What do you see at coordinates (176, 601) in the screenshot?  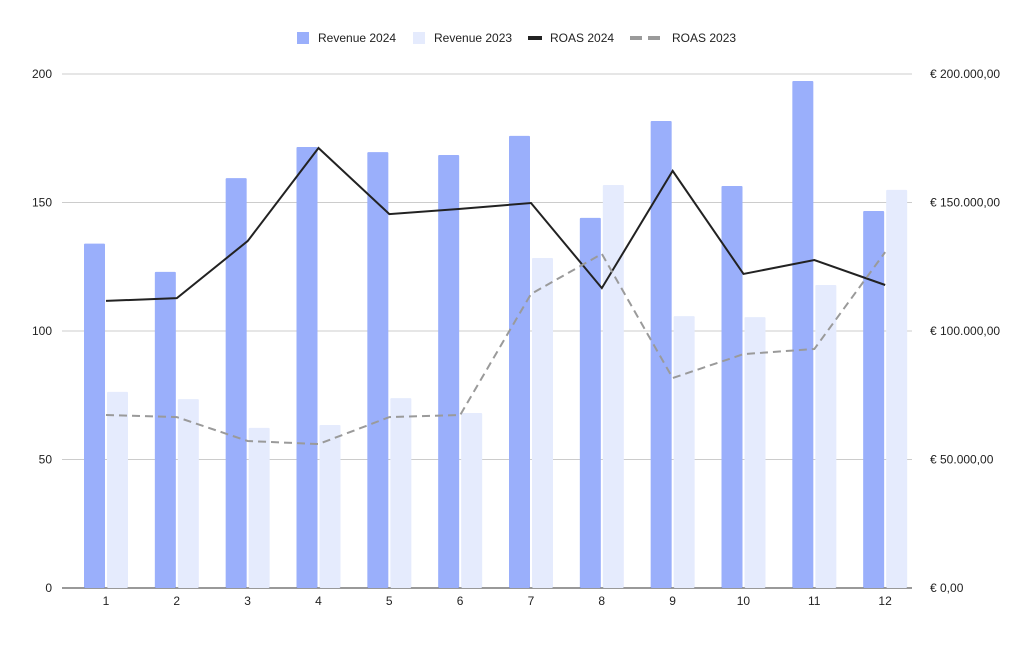 I see `x-tick-label: 2` at bounding box center [176, 601].